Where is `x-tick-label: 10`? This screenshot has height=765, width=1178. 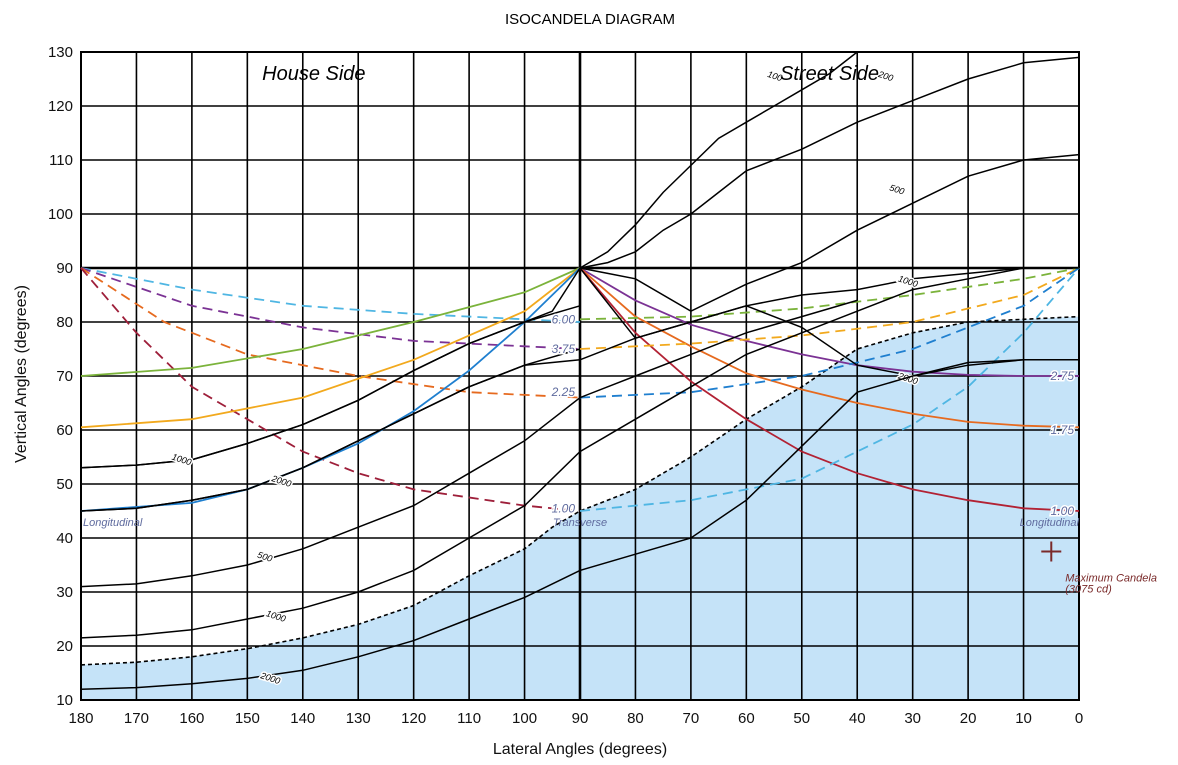
x-tick-label: 10 is located at coordinates (1023, 718).